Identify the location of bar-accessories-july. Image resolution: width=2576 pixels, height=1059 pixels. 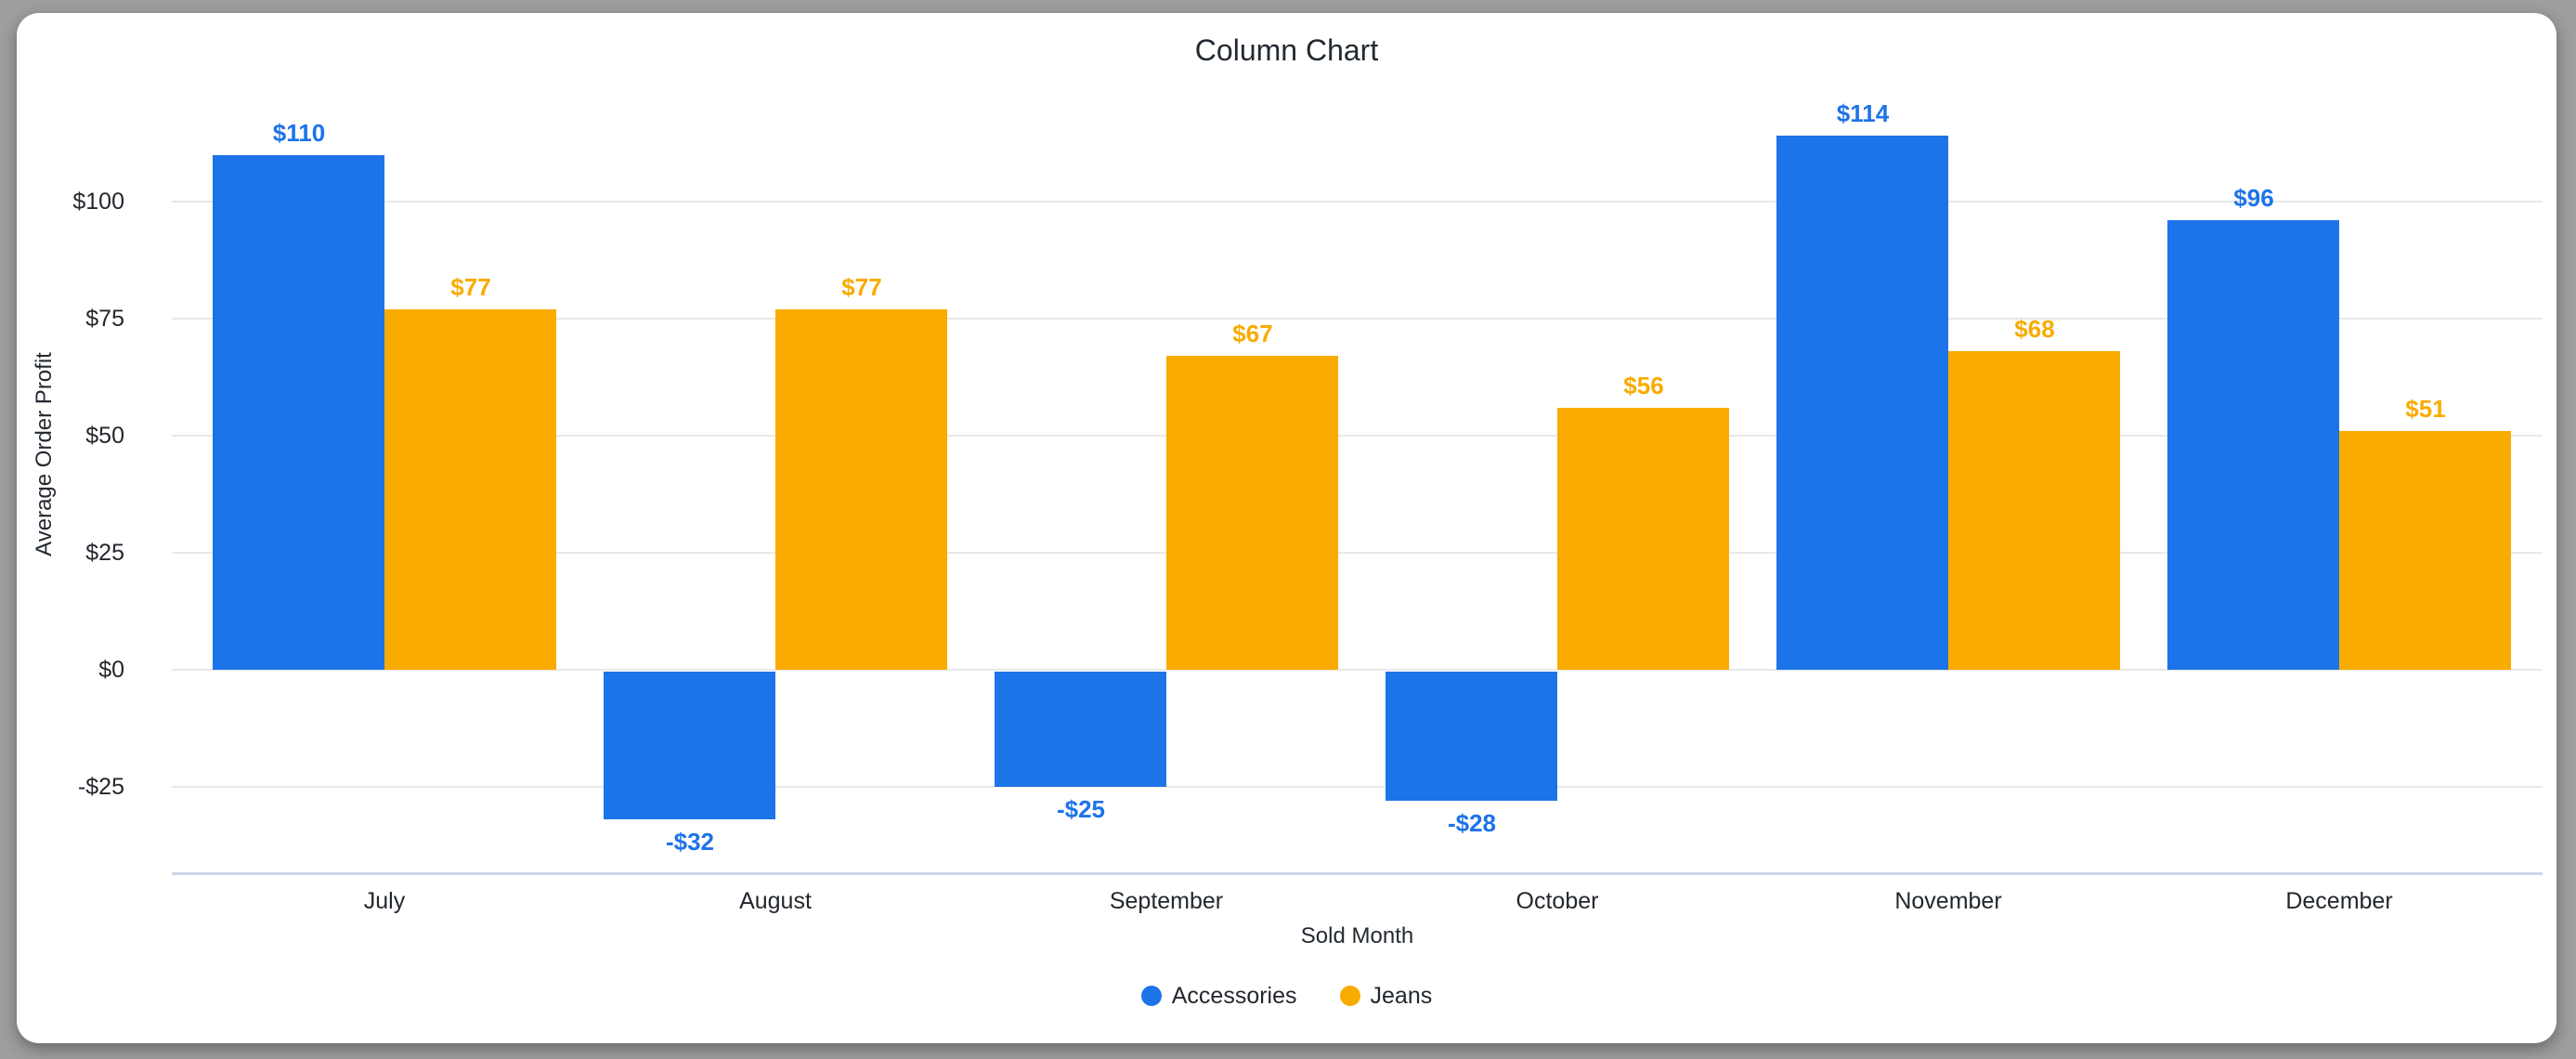
(298, 412).